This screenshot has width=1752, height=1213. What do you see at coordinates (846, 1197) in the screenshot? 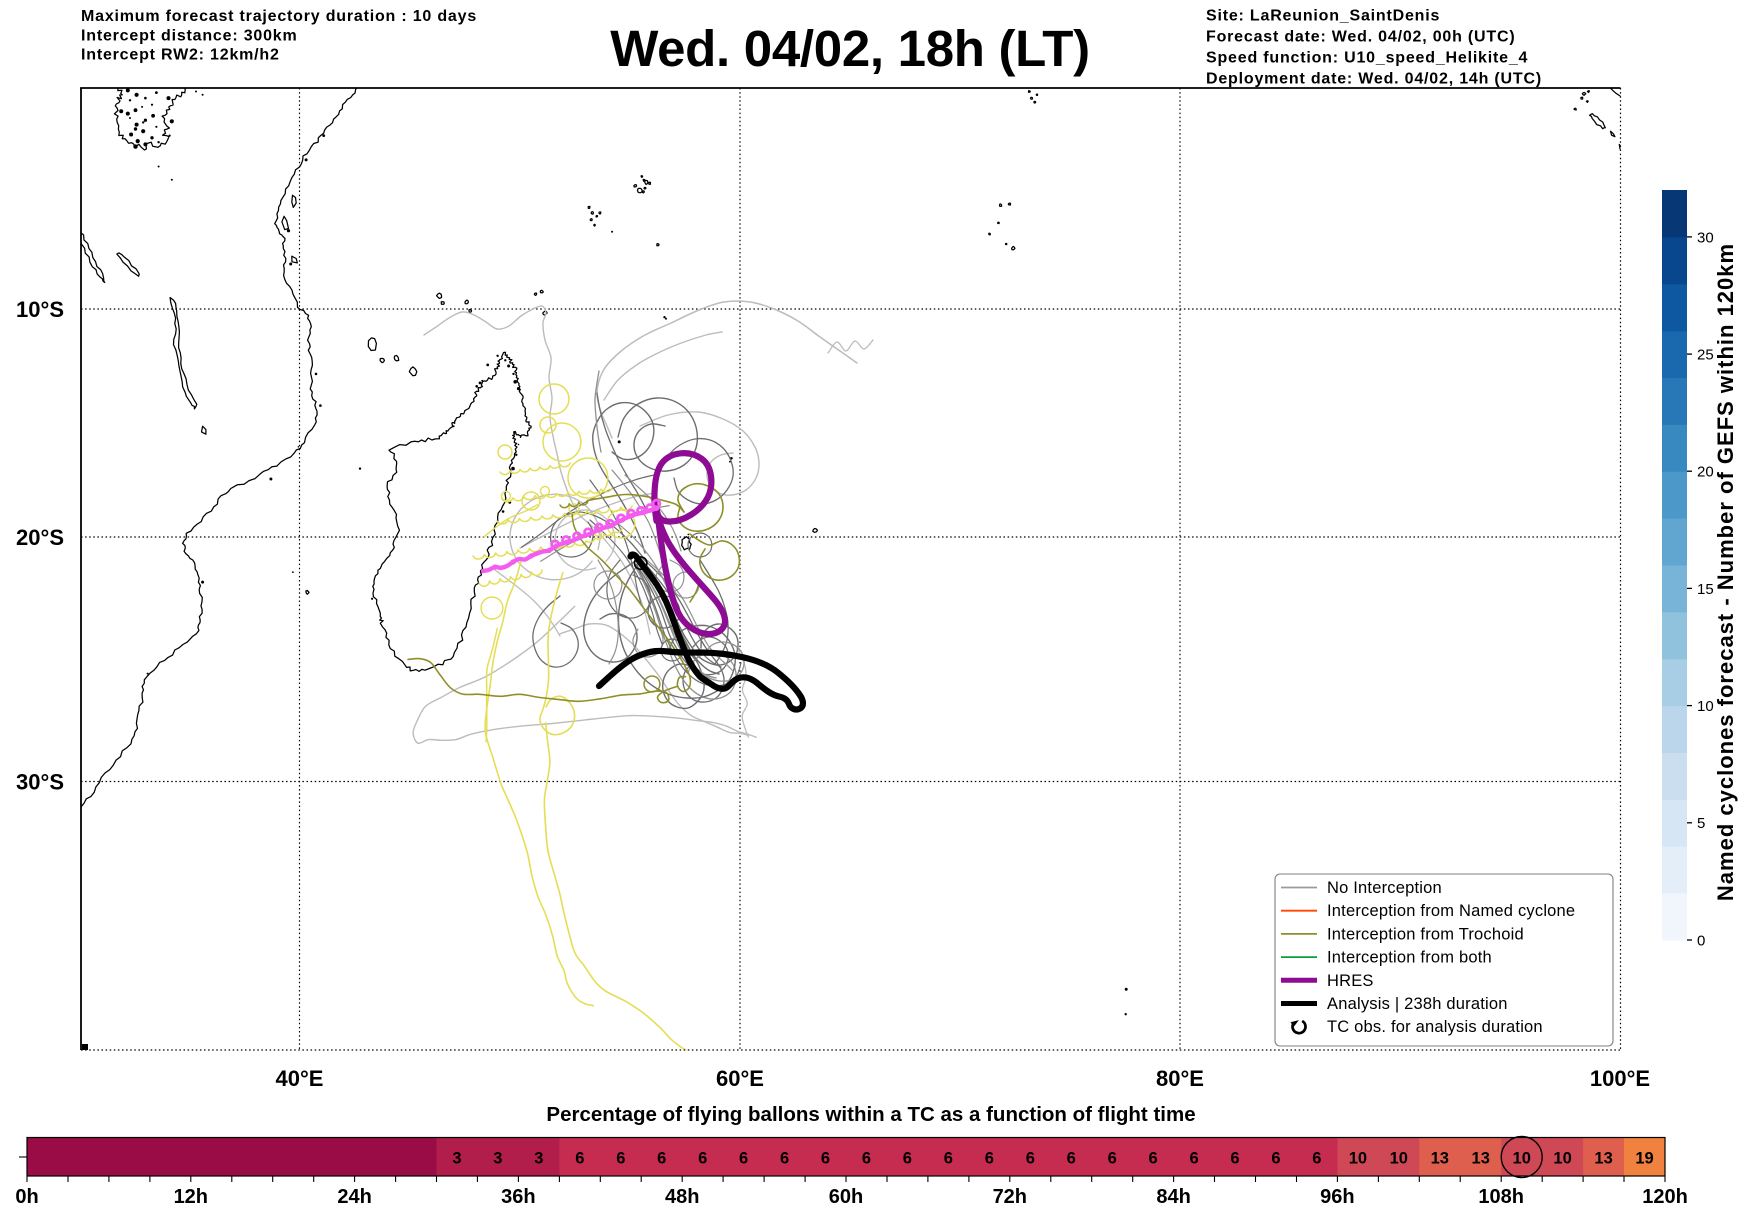
I see `svg-text: 60h` at bounding box center [846, 1197].